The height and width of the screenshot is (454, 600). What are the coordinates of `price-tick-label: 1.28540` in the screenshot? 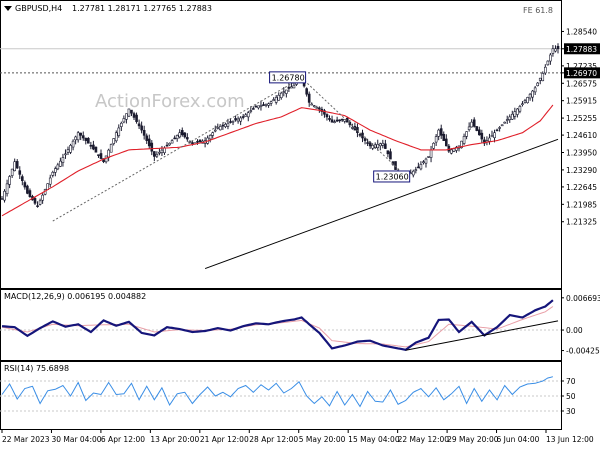 It's located at (581, 31).